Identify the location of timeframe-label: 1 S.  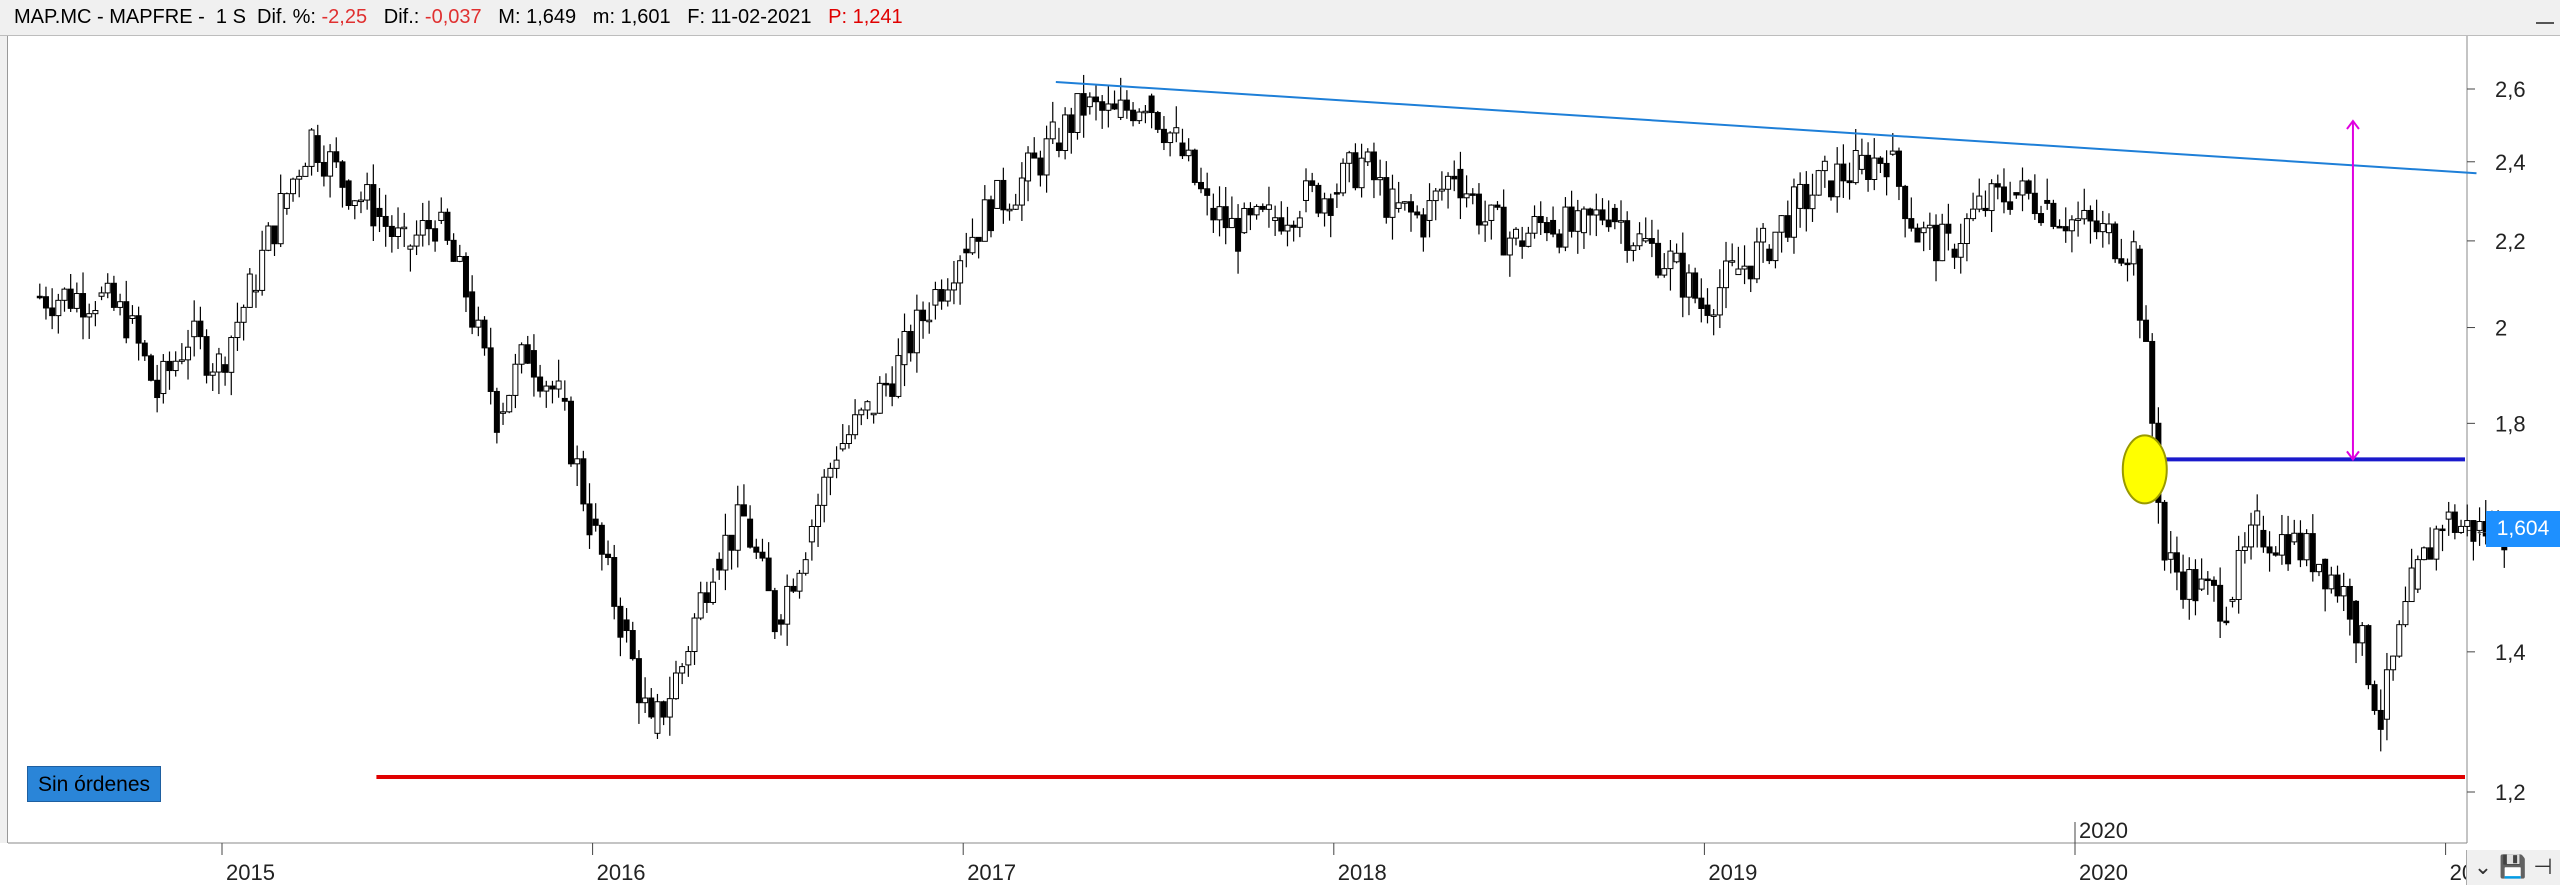
(230, 17).